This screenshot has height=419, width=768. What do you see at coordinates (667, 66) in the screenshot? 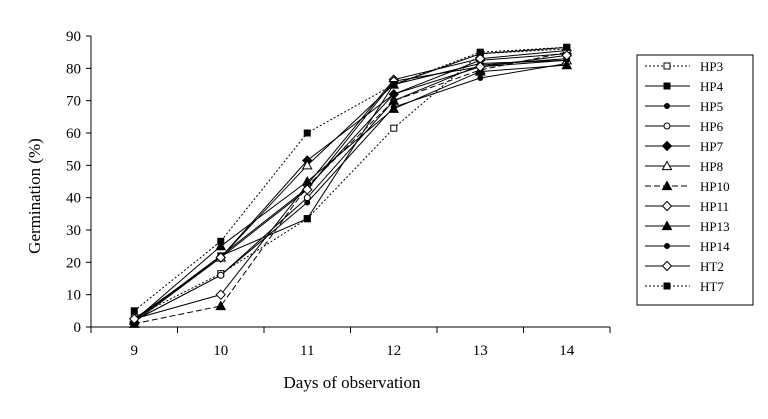
I see `legend-marker-hp3` at bounding box center [667, 66].